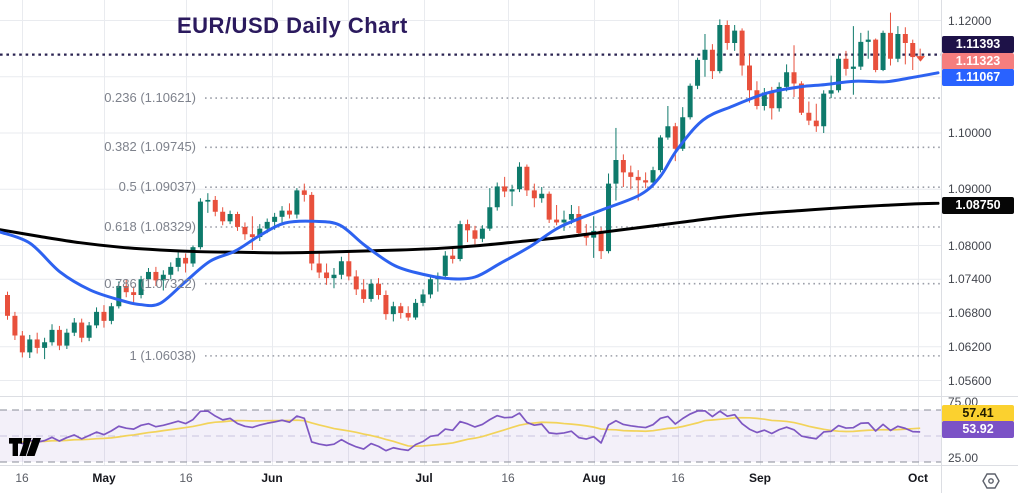  What do you see at coordinates (991, 481) in the screenshot?
I see `gear-icon` at bounding box center [991, 481].